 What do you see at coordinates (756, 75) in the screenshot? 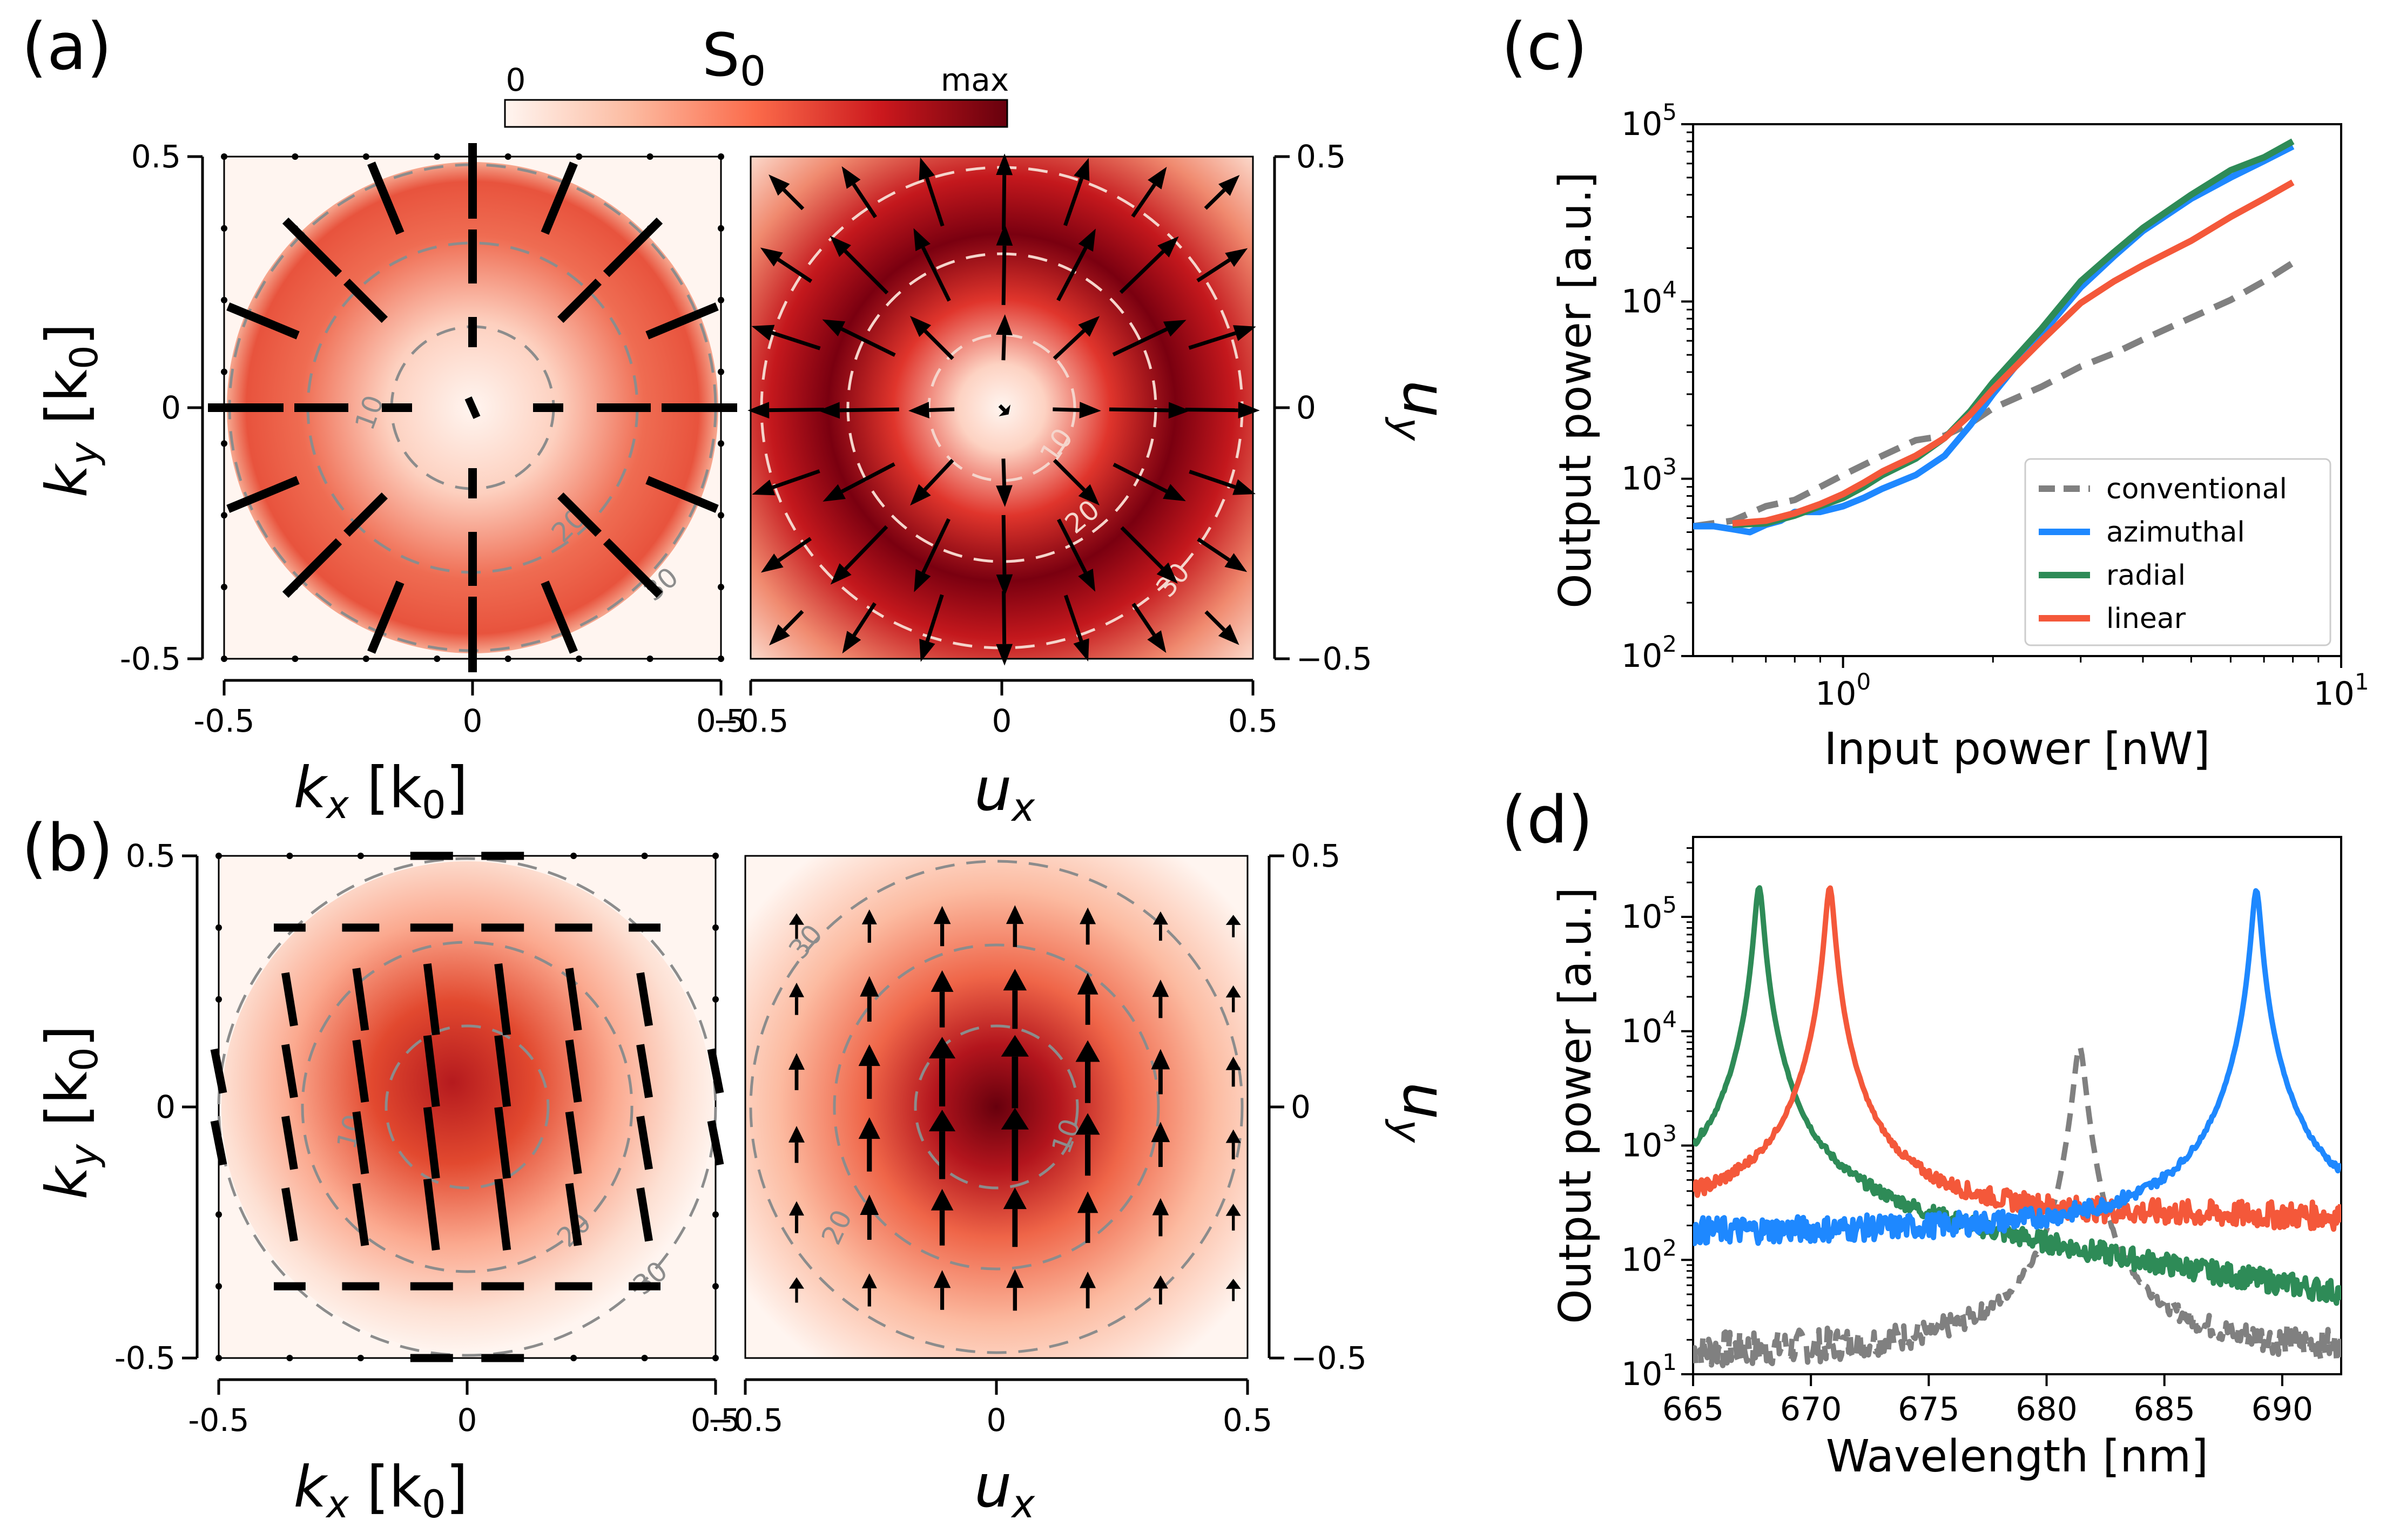
I see `colorbar: 0 max S0` at bounding box center [756, 75].